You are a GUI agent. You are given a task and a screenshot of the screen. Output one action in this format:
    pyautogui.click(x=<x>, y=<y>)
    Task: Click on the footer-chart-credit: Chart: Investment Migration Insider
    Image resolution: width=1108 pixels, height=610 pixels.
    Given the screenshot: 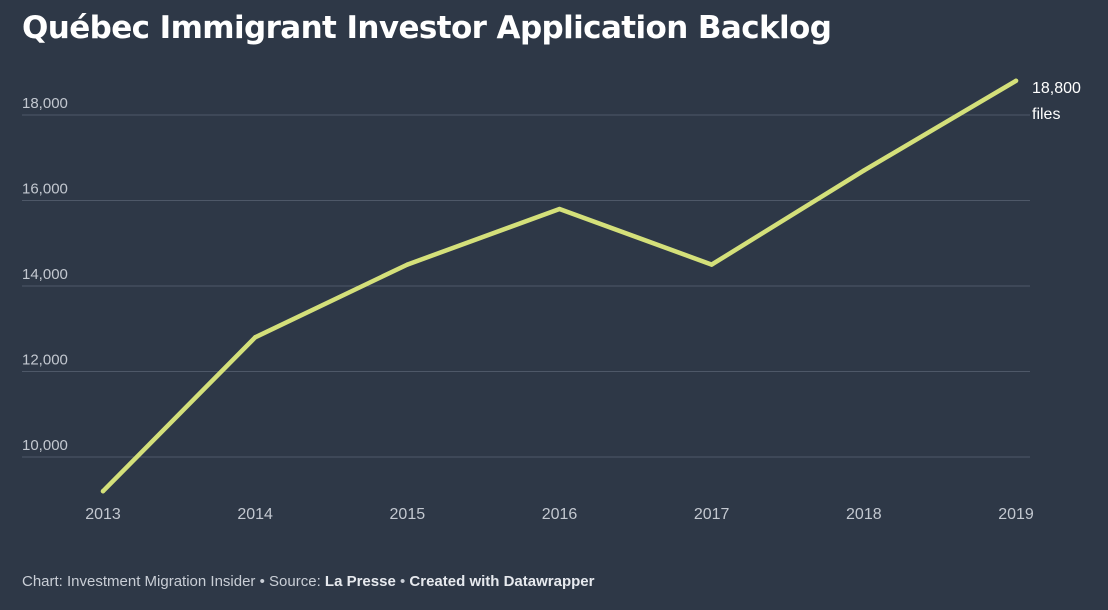 What is the action you would take?
    pyautogui.click(x=139, y=581)
    